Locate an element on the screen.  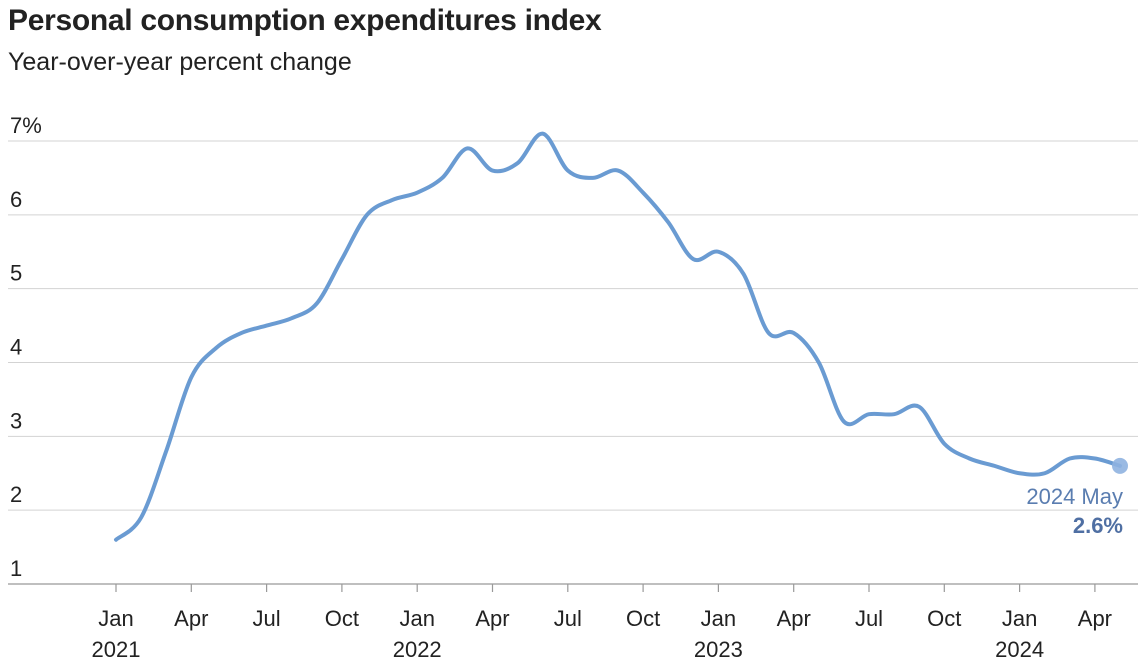
x-tick-year-label: 2022 is located at coordinates (417, 649).